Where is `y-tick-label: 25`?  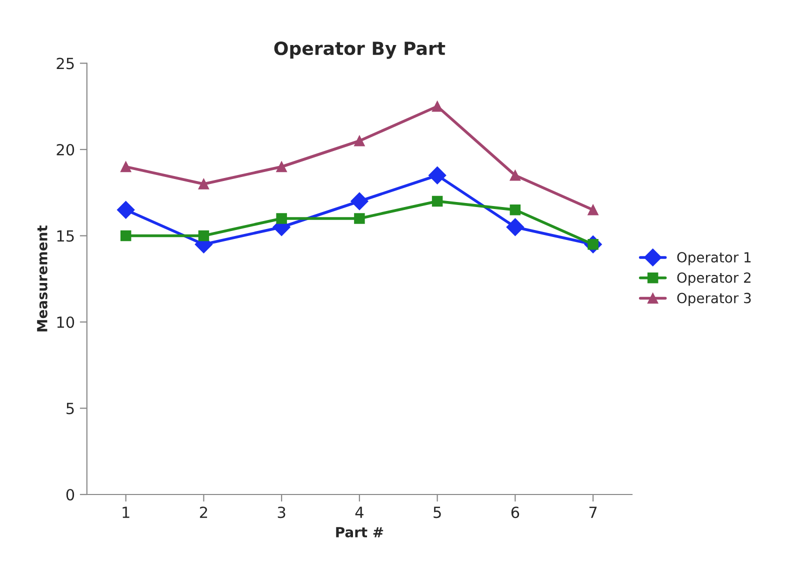
y-tick-label: 25 is located at coordinates (65, 64).